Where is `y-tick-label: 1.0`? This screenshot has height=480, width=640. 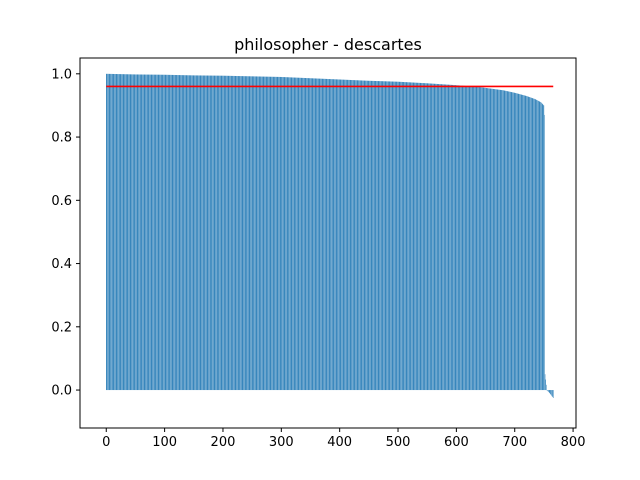 y-tick-label: 1.0 is located at coordinates (61, 74).